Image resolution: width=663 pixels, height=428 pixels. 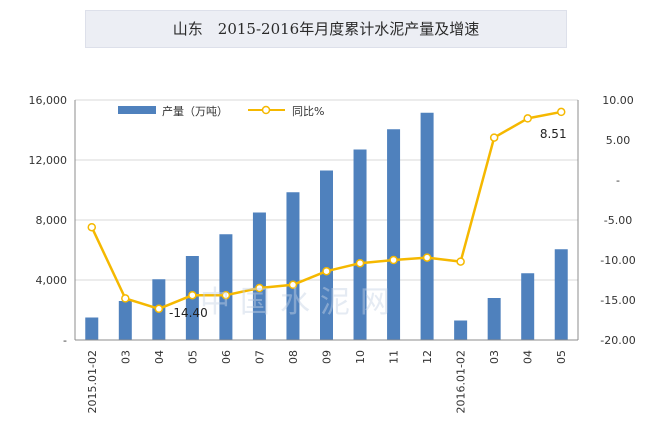 I want to click on legend-label: 同比%, so click(x=308, y=111).